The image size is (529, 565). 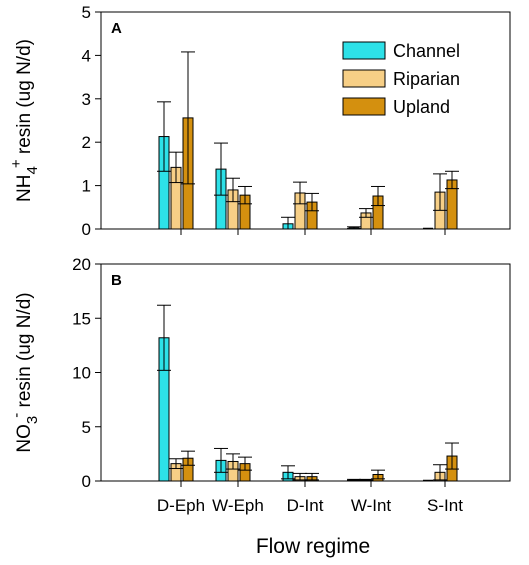 I want to click on y-tick-label: 2, so click(x=86, y=142).